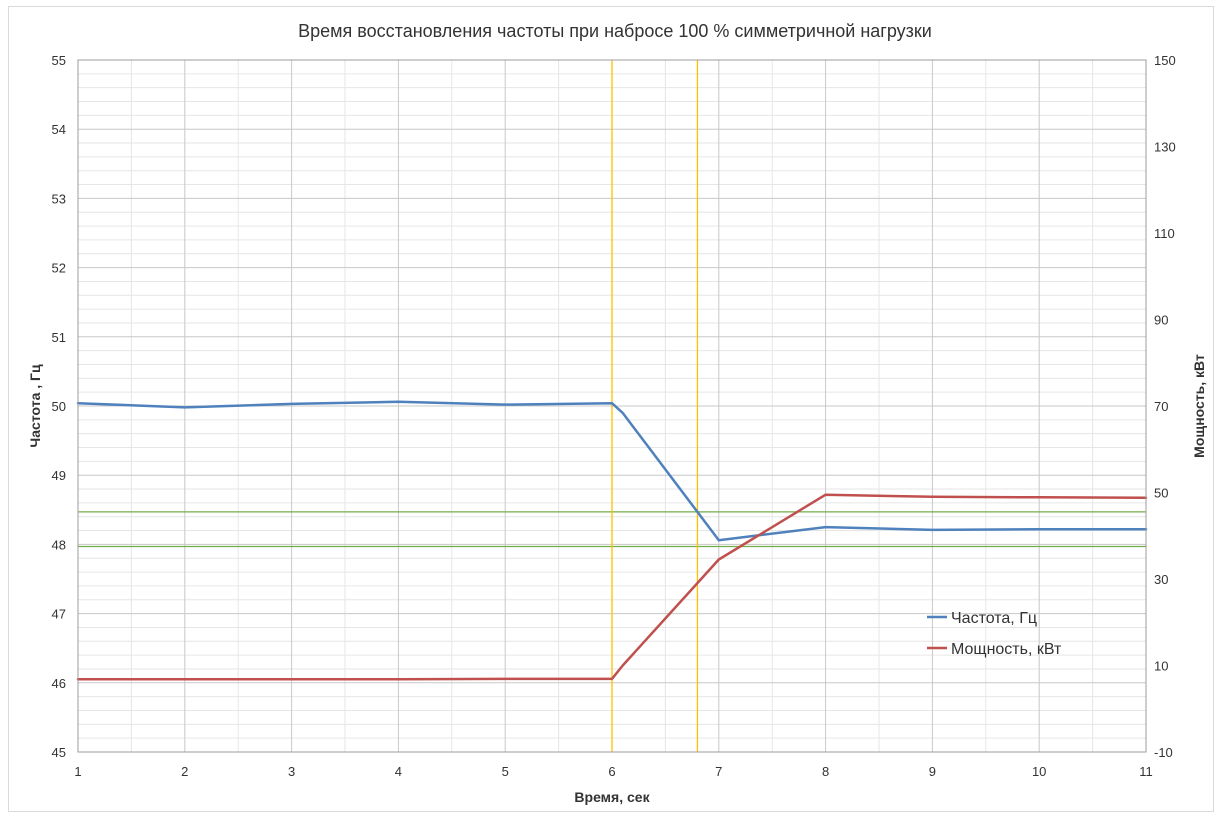 The width and height of the screenshot is (1221, 819). Describe the element at coordinates (1163, 752) in the screenshot. I see `y2-tick-label: -10` at that location.